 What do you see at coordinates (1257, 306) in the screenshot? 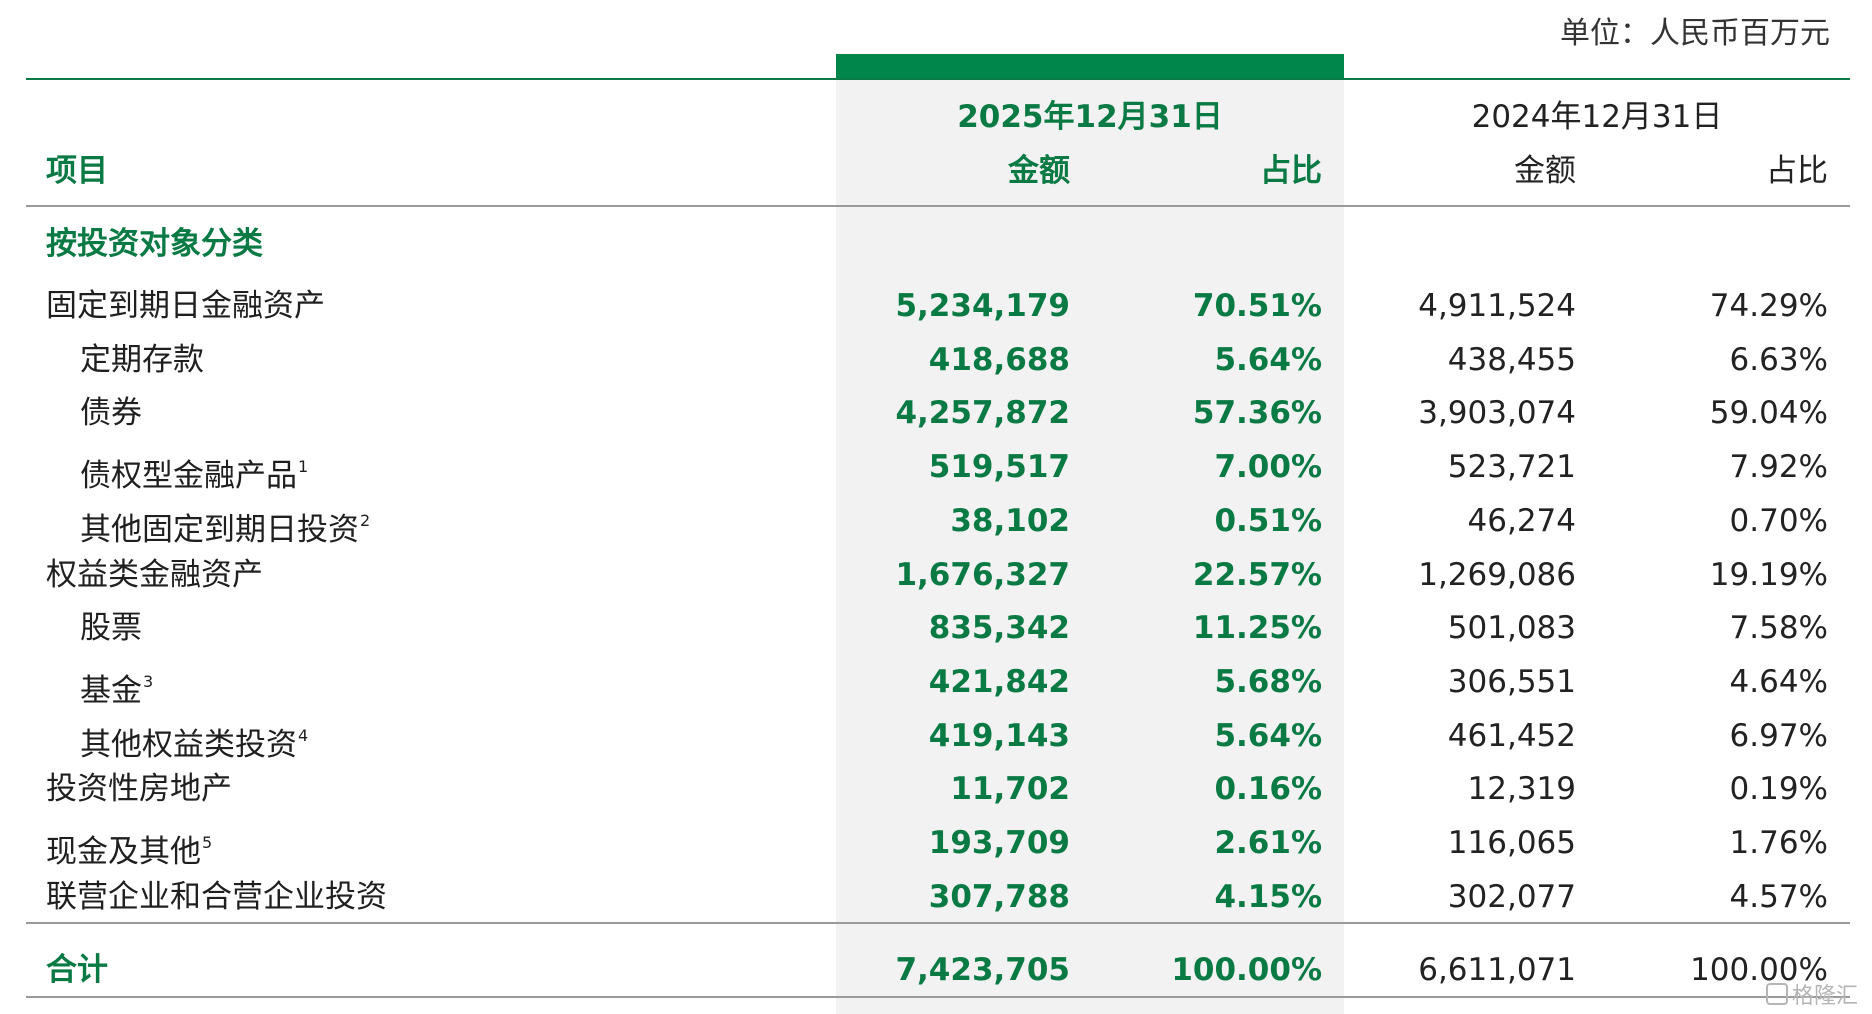
I see `current-ratio-cell: 70.51%` at bounding box center [1257, 306].